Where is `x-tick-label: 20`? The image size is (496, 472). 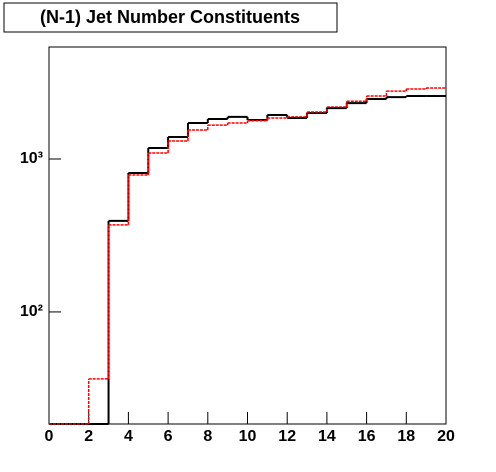 x-tick-label: 20 is located at coordinates (446, 436).